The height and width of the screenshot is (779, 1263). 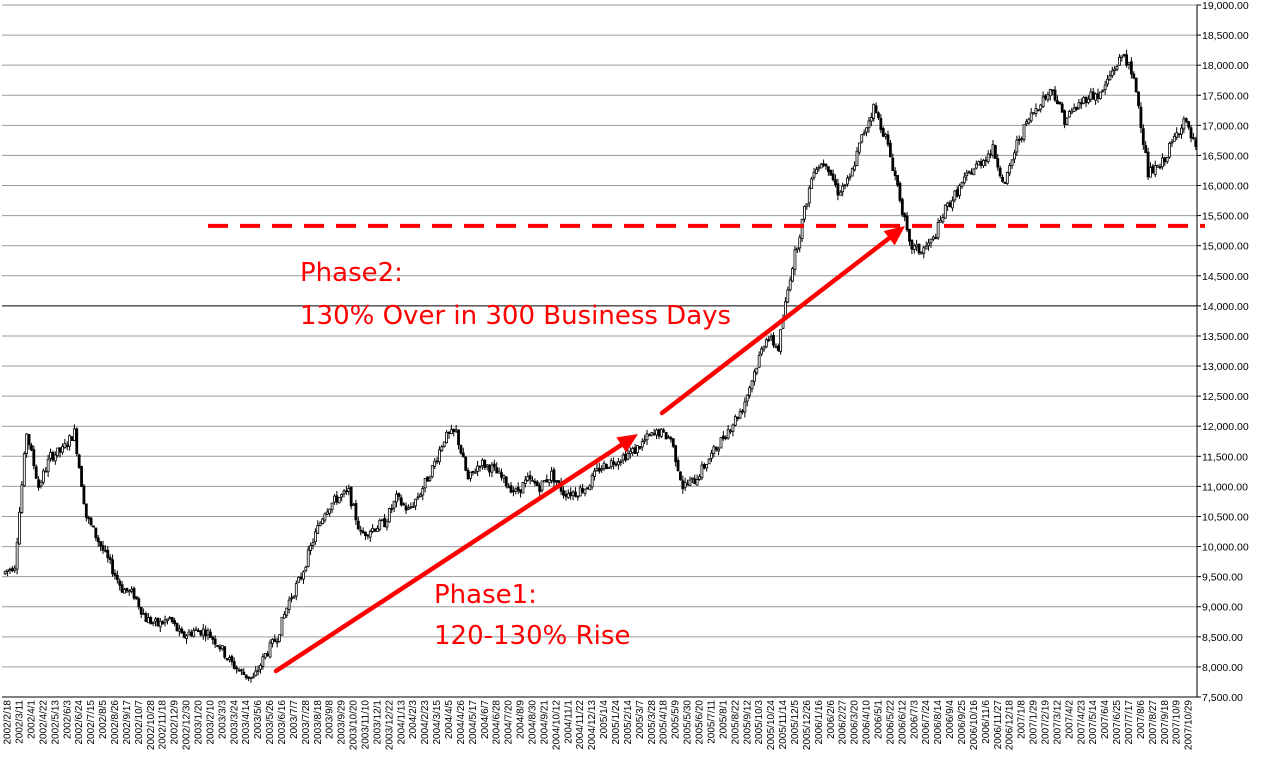 What do you see at coordinates (401, 722) in the screenshot?
I see `x-tick-label: 2004/1/13` at bounding box center [401, 722].